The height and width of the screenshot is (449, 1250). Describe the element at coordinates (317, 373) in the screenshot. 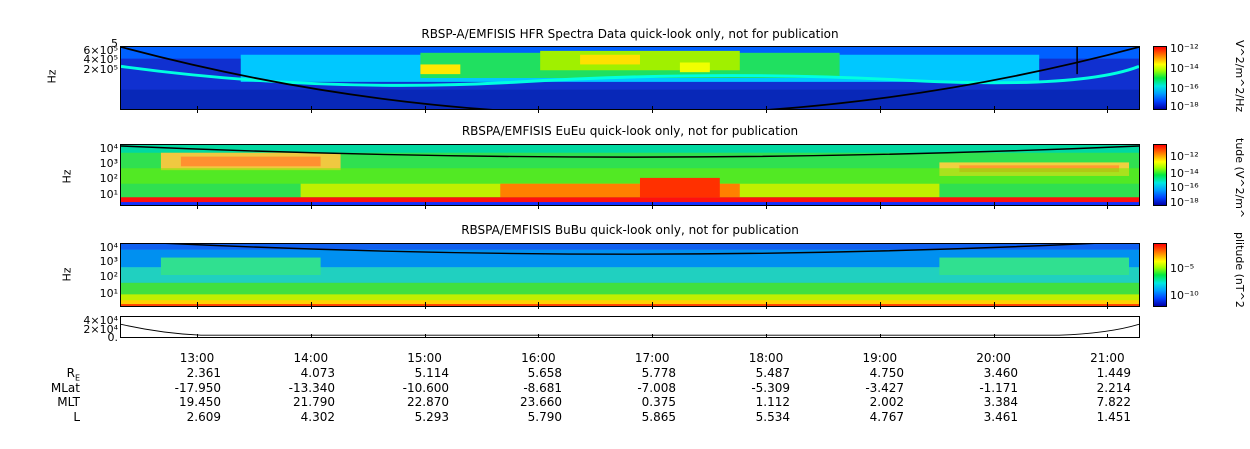

I see `ephem-value-r: 4.073` at that location.